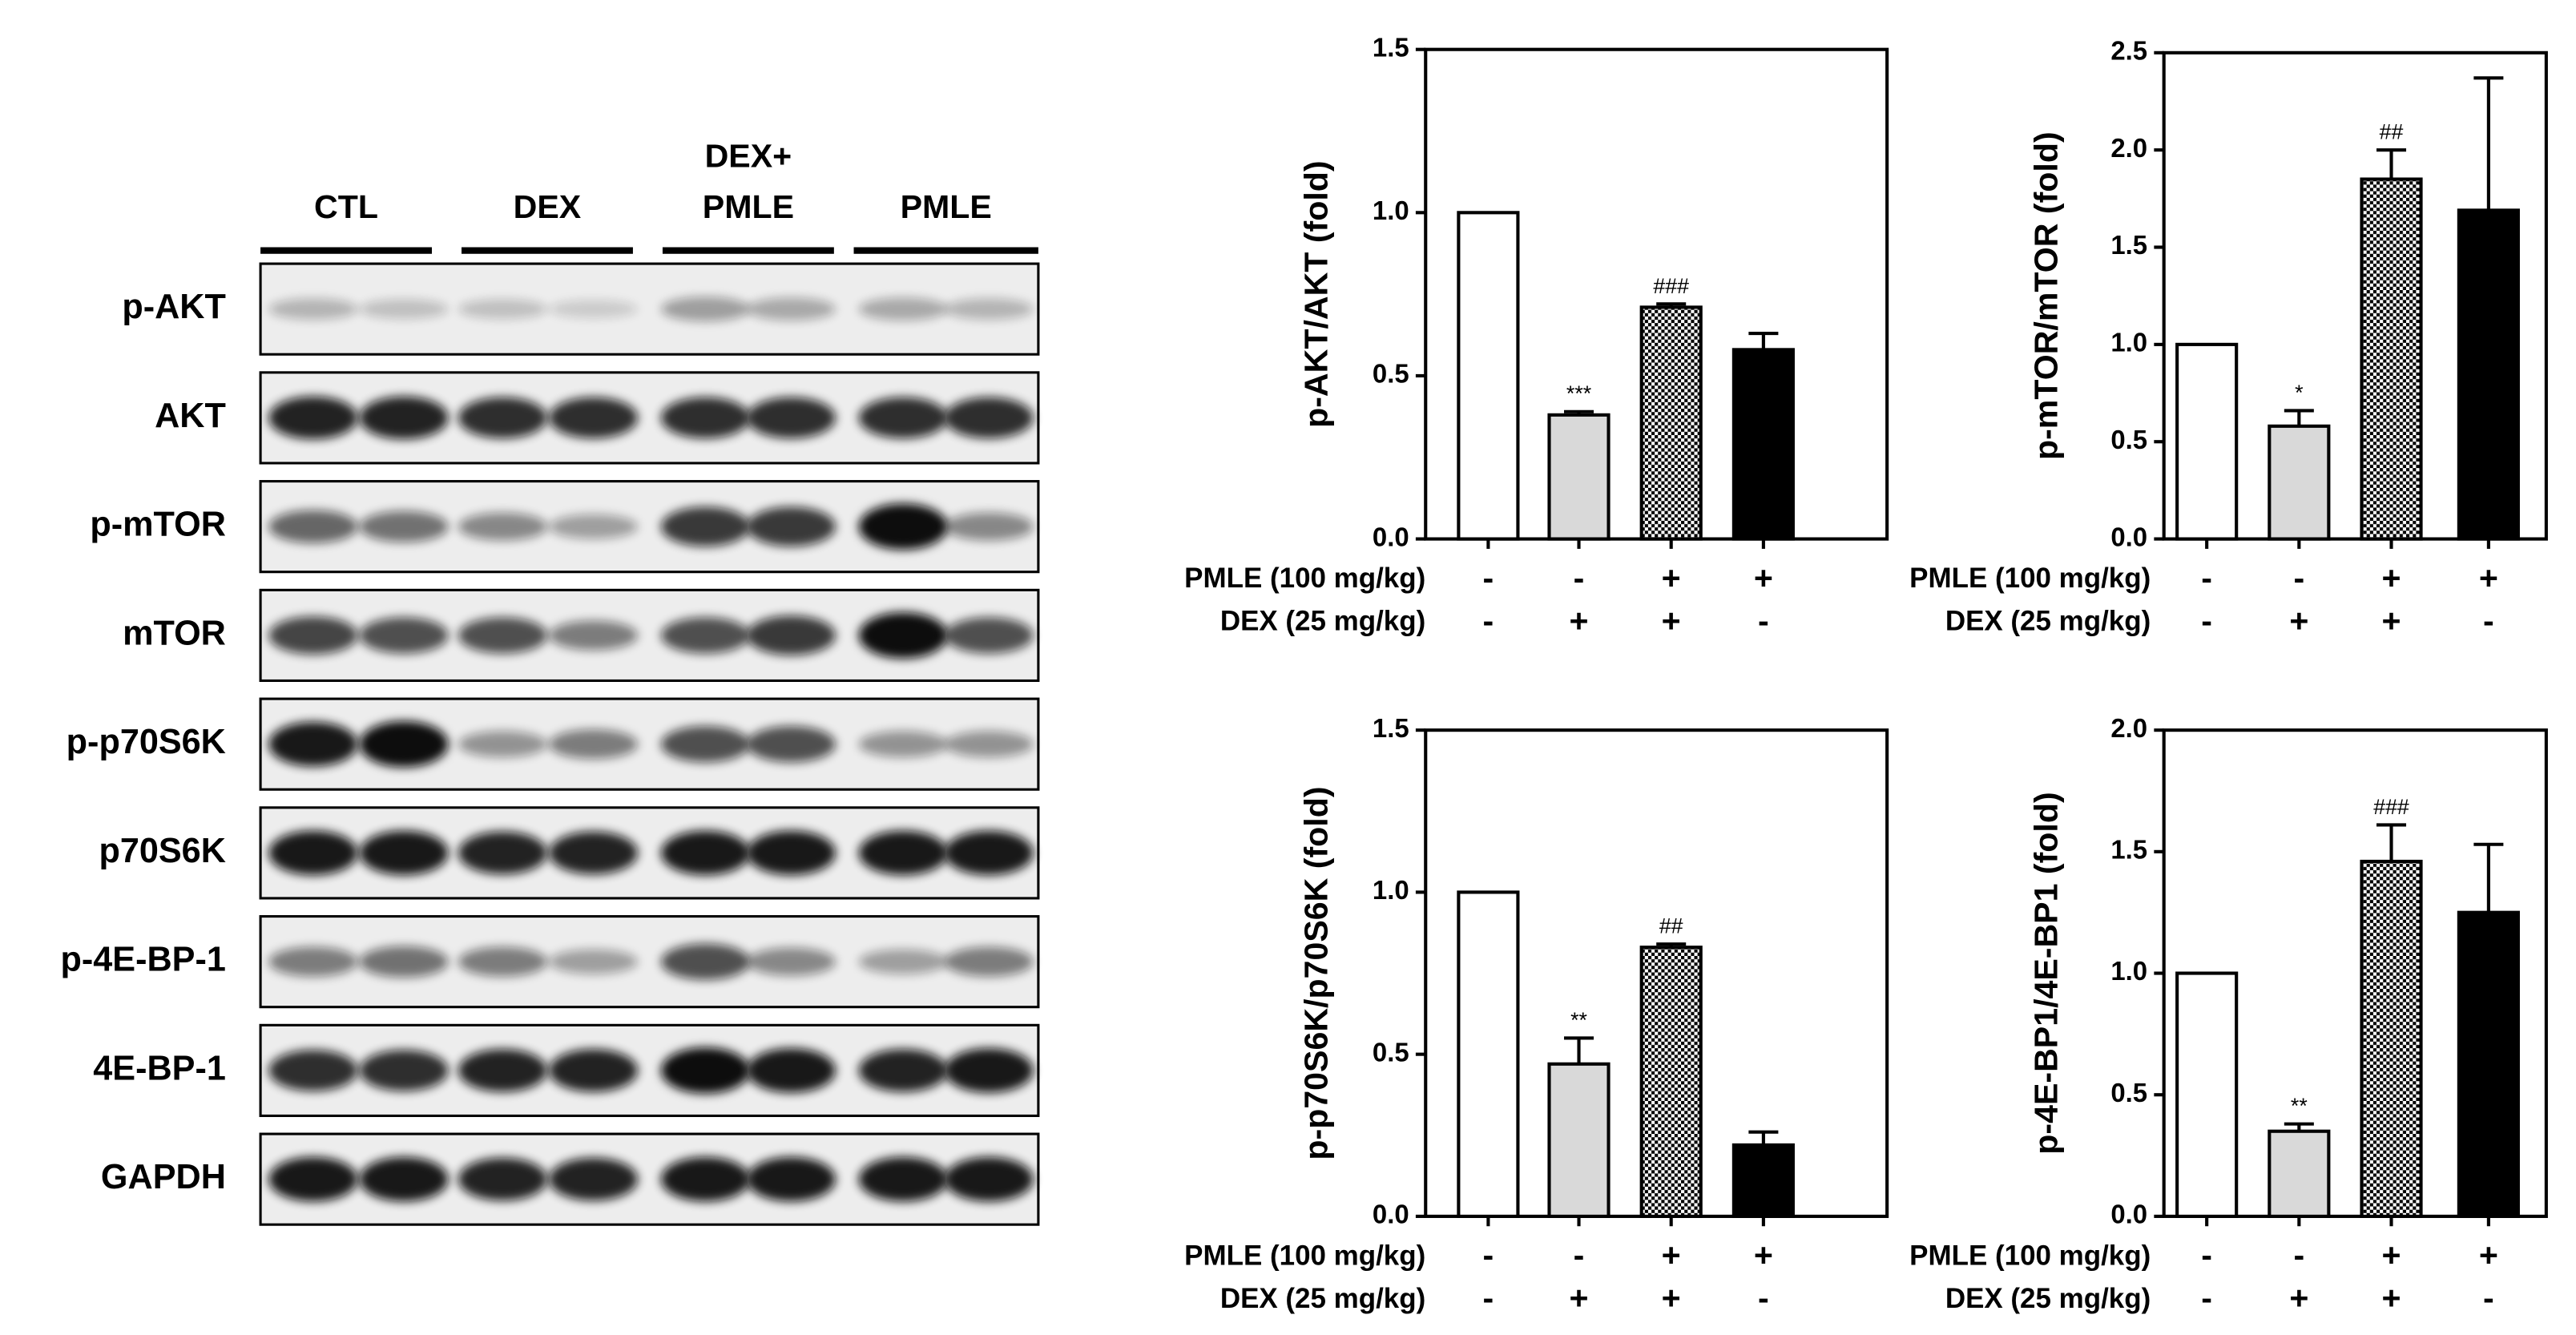 The image size is (2576, 1335). Describe the element at coordinates (1322, 1298) in the screenshot. I see `condition-name: DEX (25 mg/kg)` at that location.